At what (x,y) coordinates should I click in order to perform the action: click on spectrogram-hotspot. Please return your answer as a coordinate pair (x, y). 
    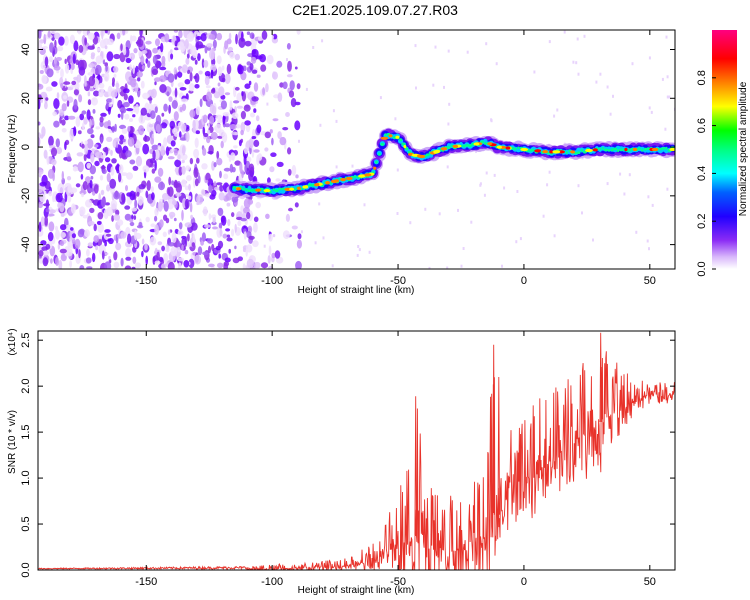
    Looking at the image, I should click on (626, 149).